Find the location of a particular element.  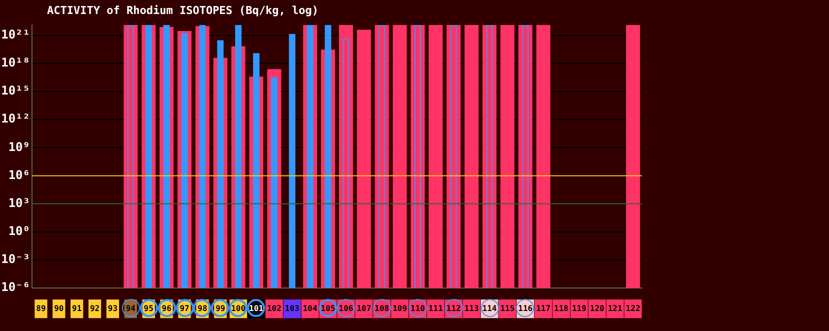

y-tick-label: 10⁰ is located at coordinates (19, 231).